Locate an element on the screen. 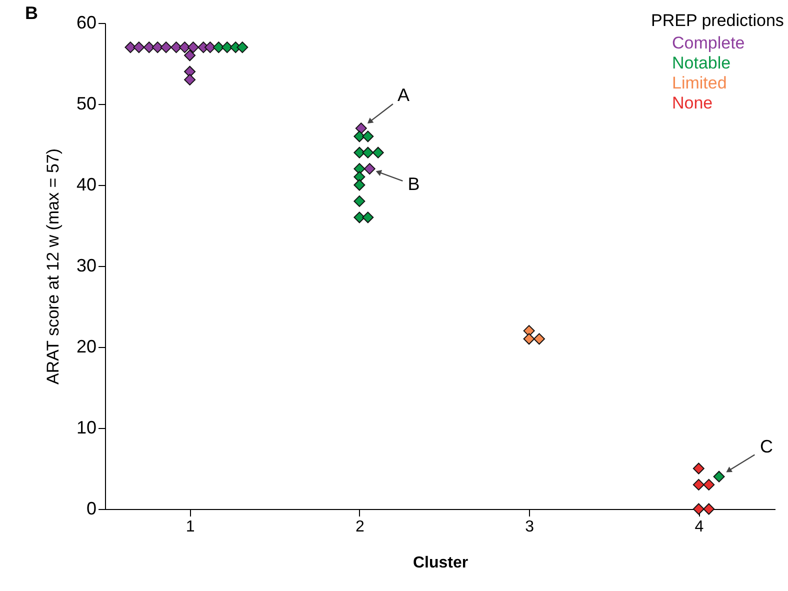 Image resolution: width=788 pixels, height=591 pixels. y-tick-label: 20 is located at coordinates (86, 346).